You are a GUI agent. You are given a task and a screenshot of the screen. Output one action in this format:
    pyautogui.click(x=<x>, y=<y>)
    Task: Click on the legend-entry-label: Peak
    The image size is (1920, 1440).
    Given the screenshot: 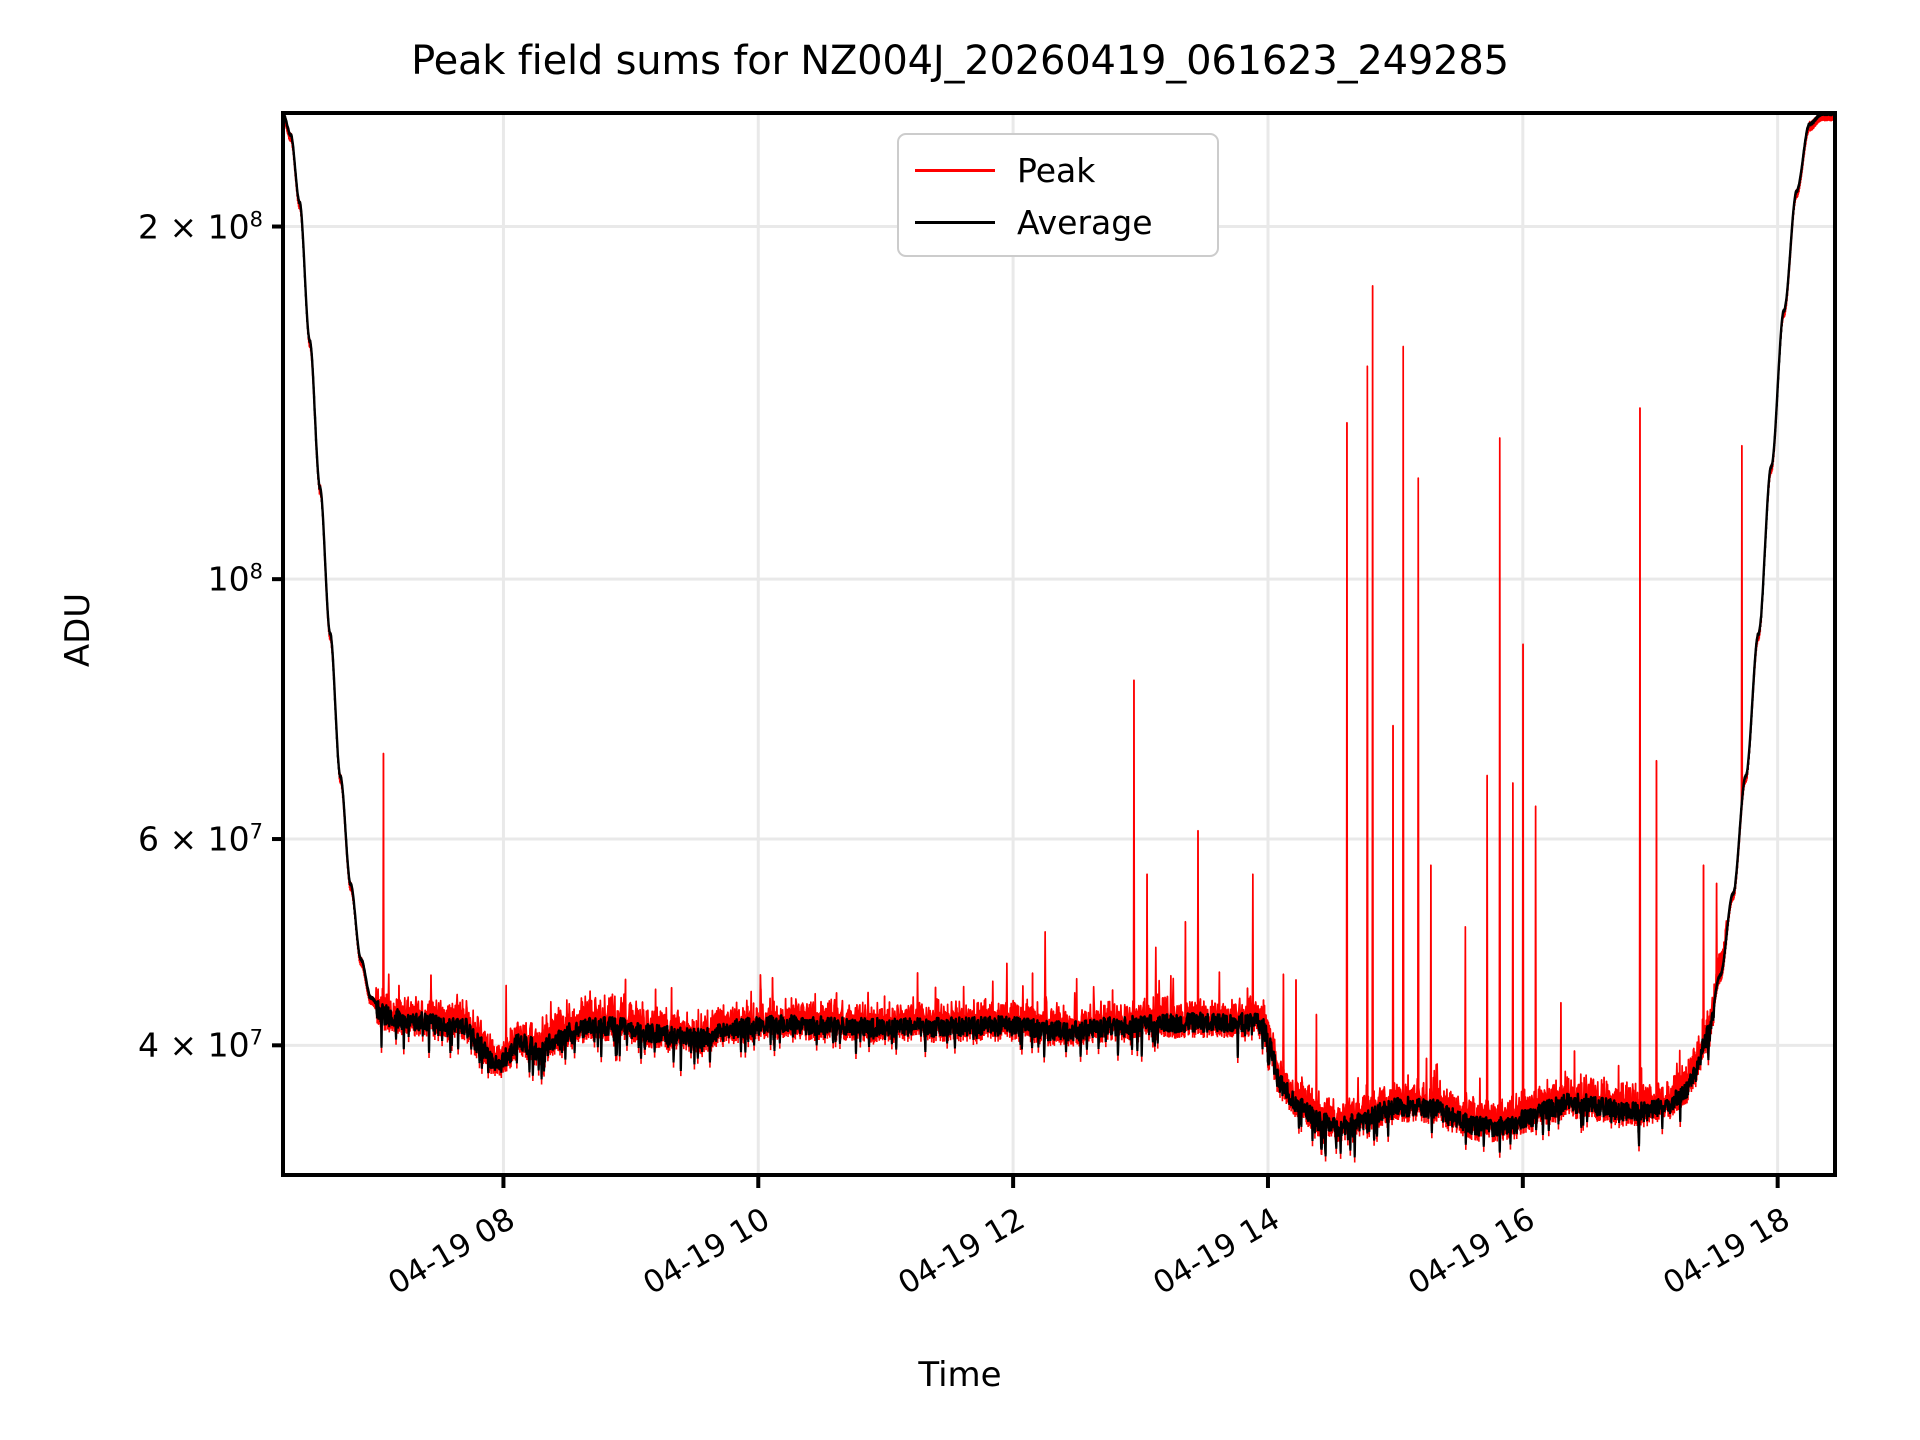 What is the action you would take?
    pyautogui.click(x=1056, y=170)
    